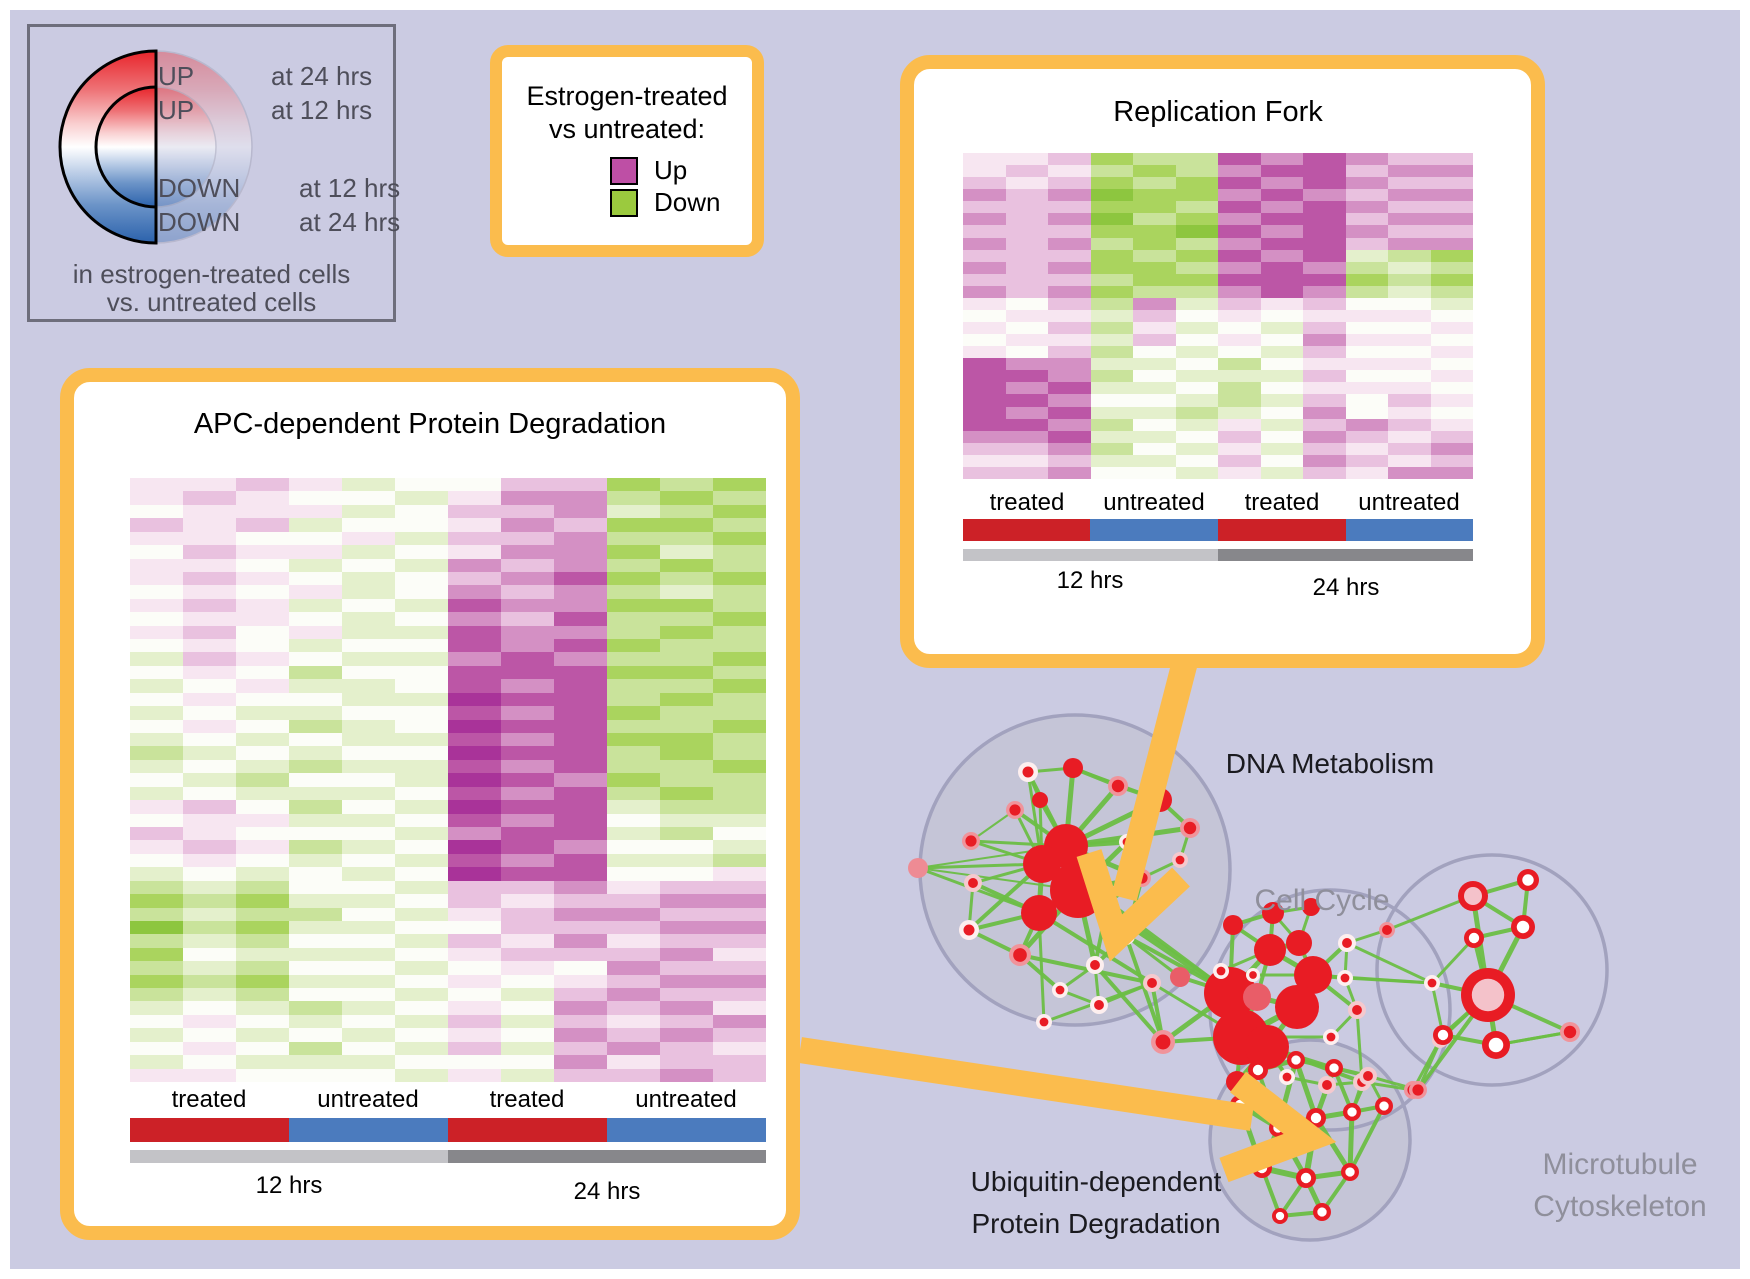 Image resolution: width=1750 pixels, height=1279 pixels. I want to click on updown-row-time-0: at 24 hrs, so click(322, 76).